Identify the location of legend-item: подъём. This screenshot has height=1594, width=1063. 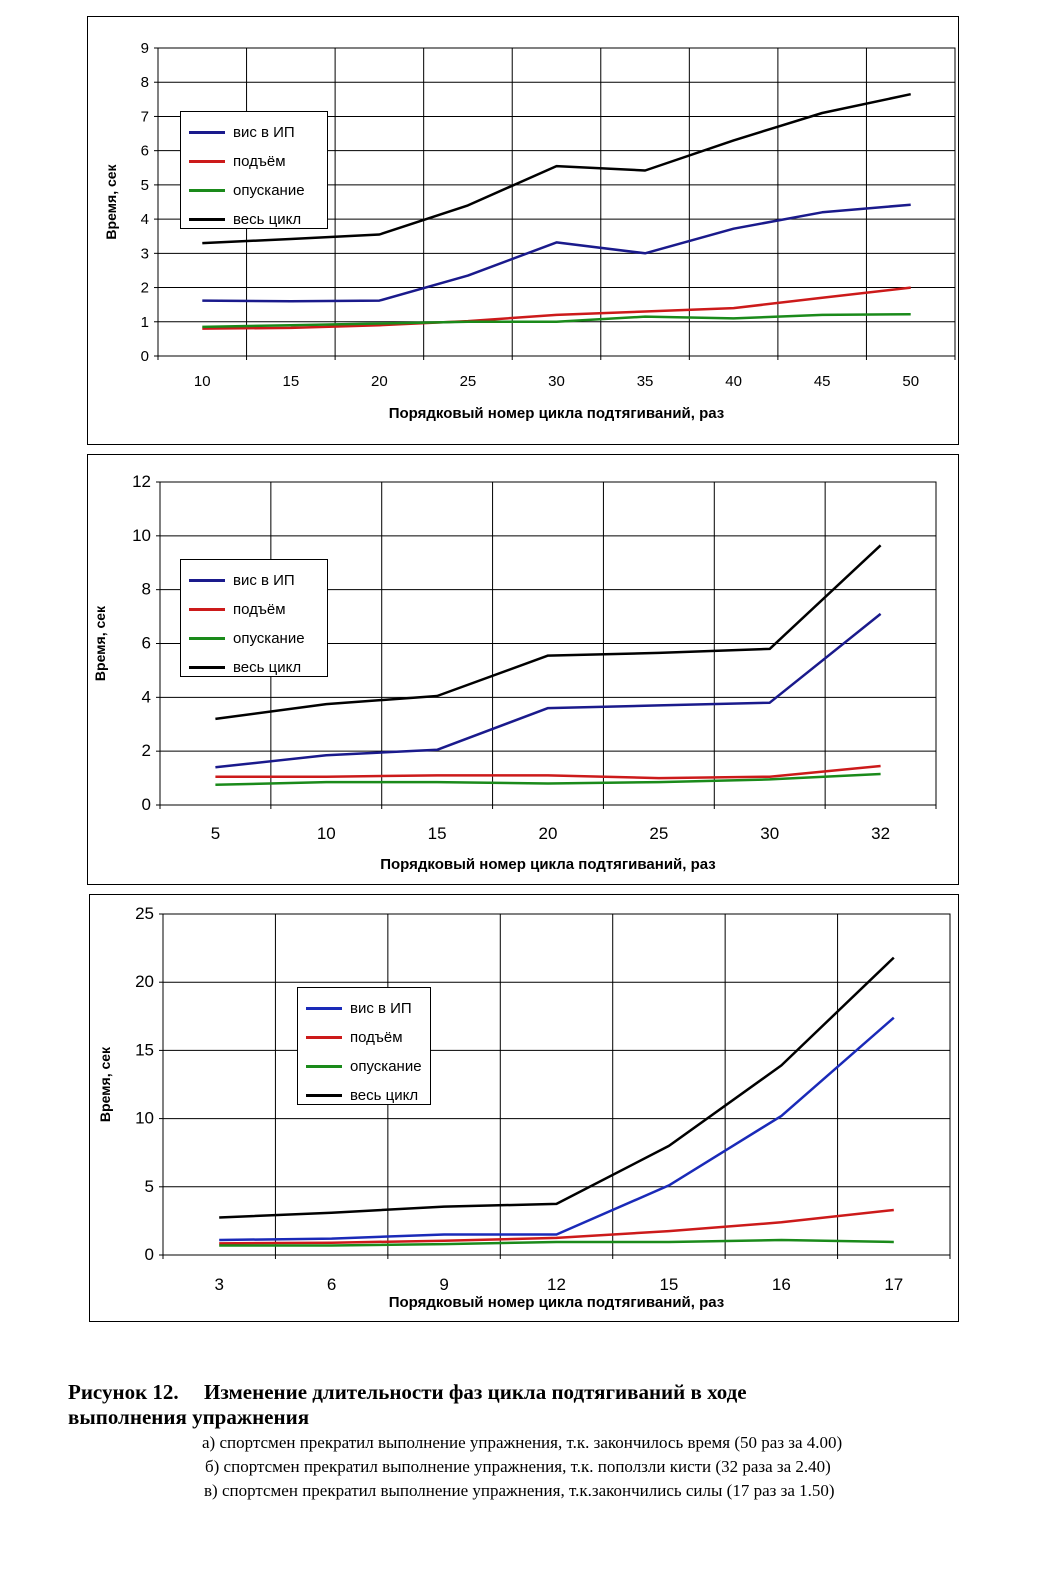
(254, 161).